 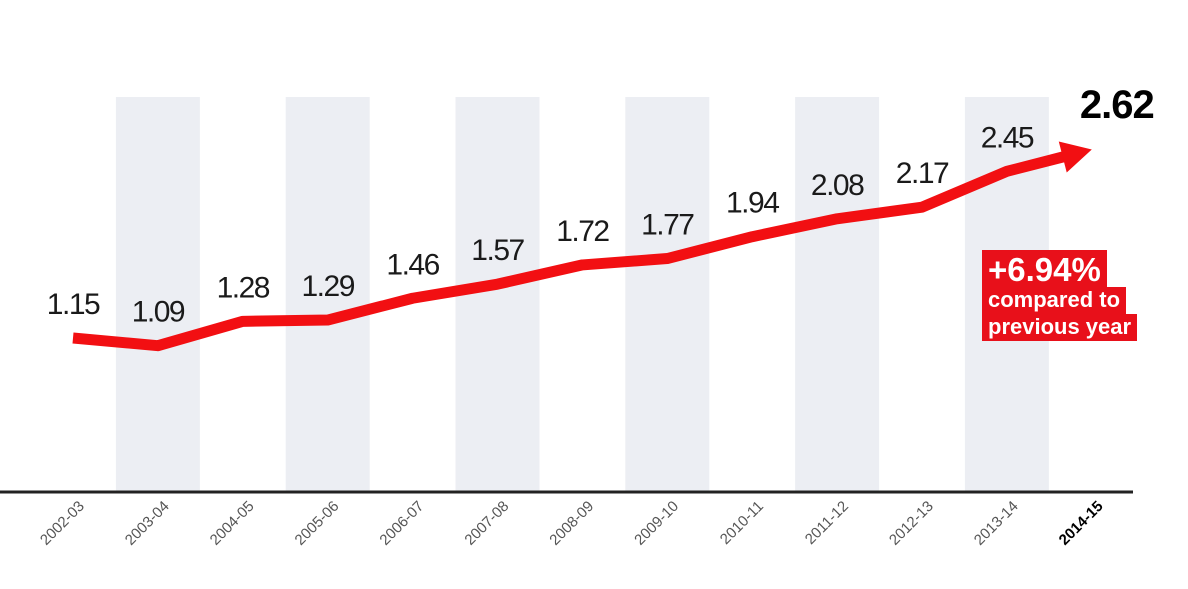 What do you see at coordinates (1007, 137) in the screenshot?
I see `data-label-2013-14: 2.45` at bounding box center [1007, 137].